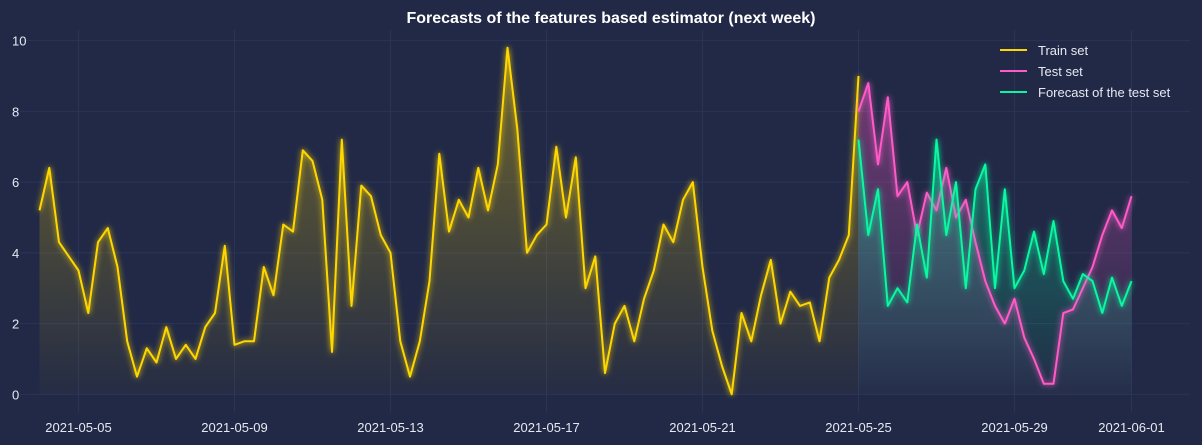 This screenshot has width=1202, height=445. I want to click on legend-label-train-set: Train set, so click(1063, 50).